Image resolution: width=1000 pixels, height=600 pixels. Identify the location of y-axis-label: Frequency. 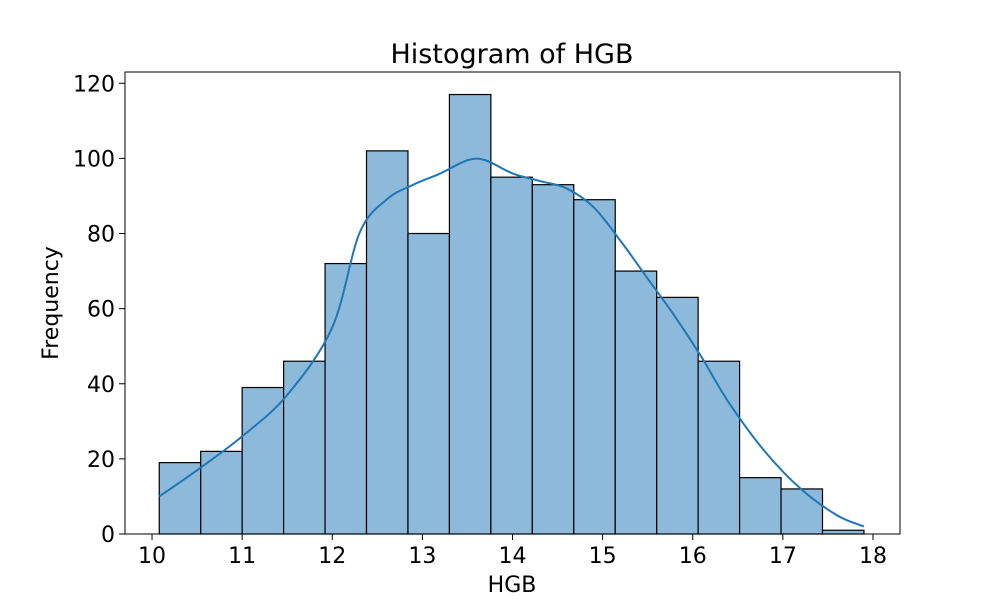
(51, 303).